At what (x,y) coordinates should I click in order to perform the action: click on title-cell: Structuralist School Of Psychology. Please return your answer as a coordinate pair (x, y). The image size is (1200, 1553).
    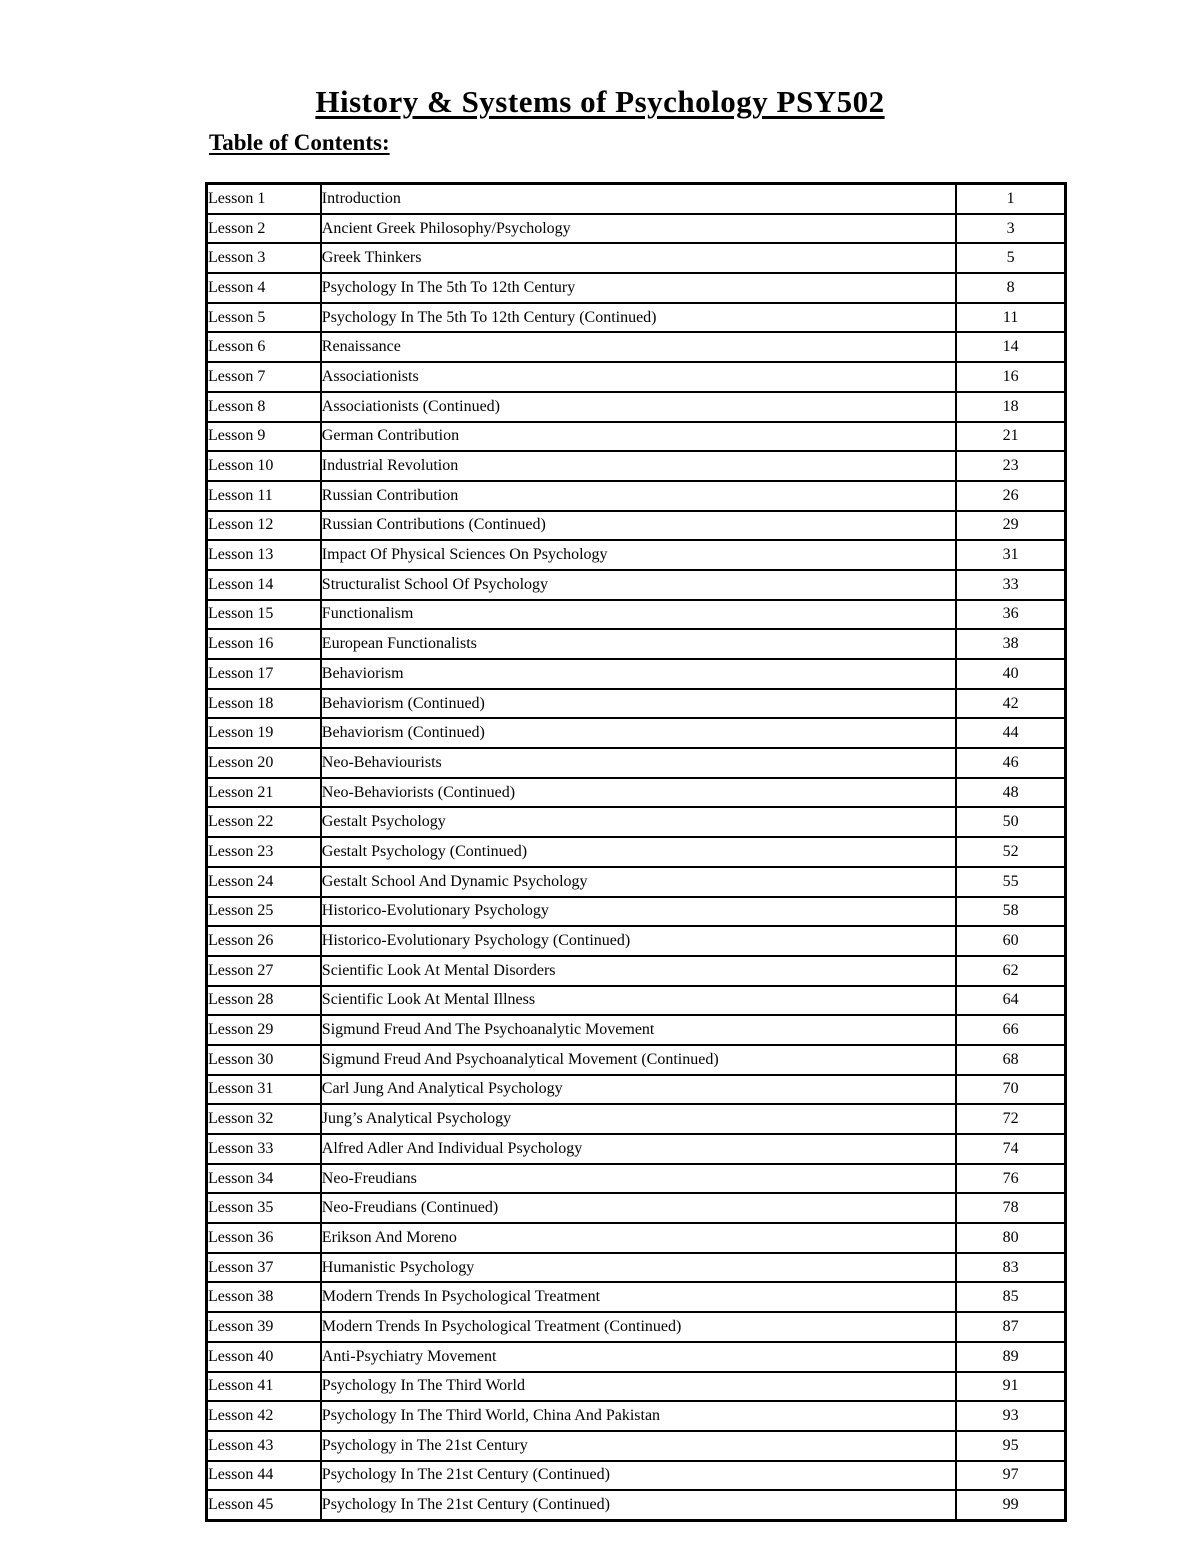
    Looking at the image, I should click on (638, 584).